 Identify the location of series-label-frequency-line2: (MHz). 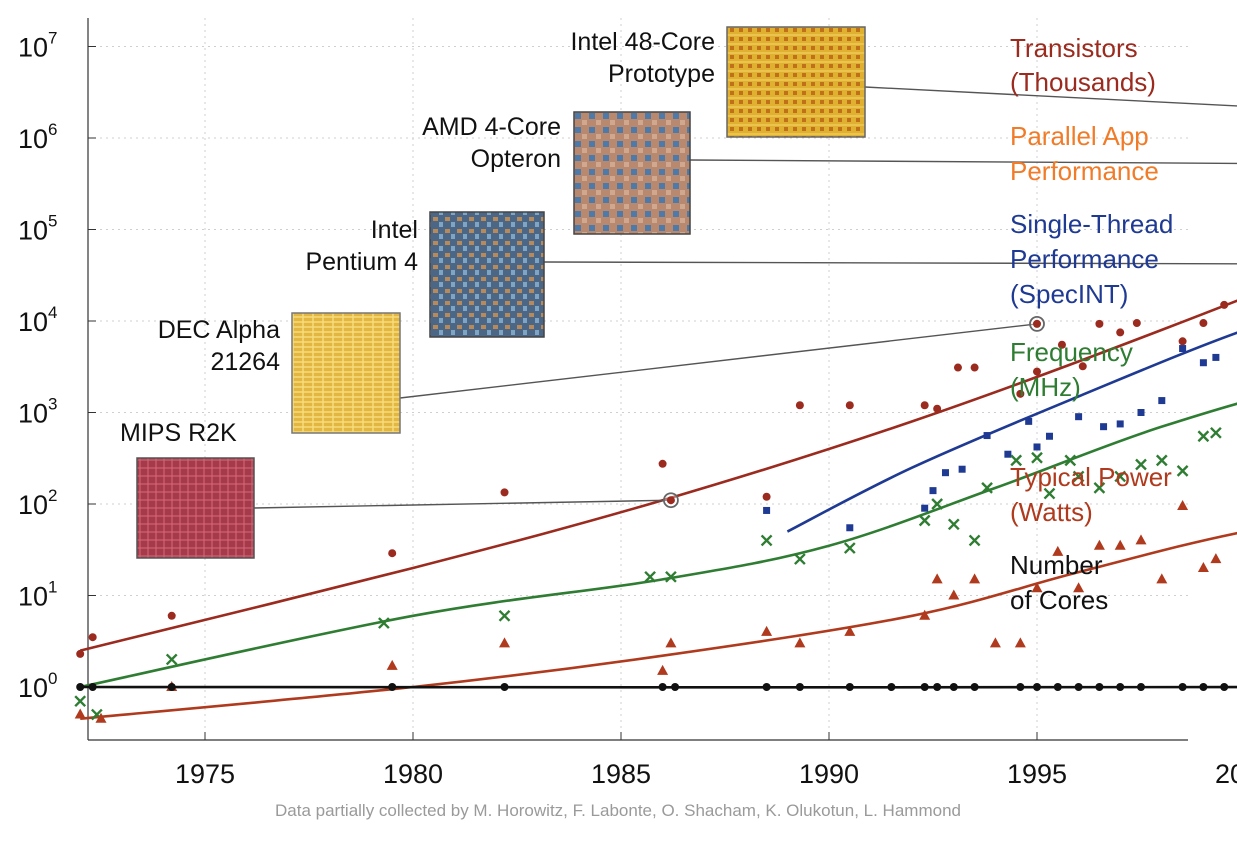
(1045, 387).